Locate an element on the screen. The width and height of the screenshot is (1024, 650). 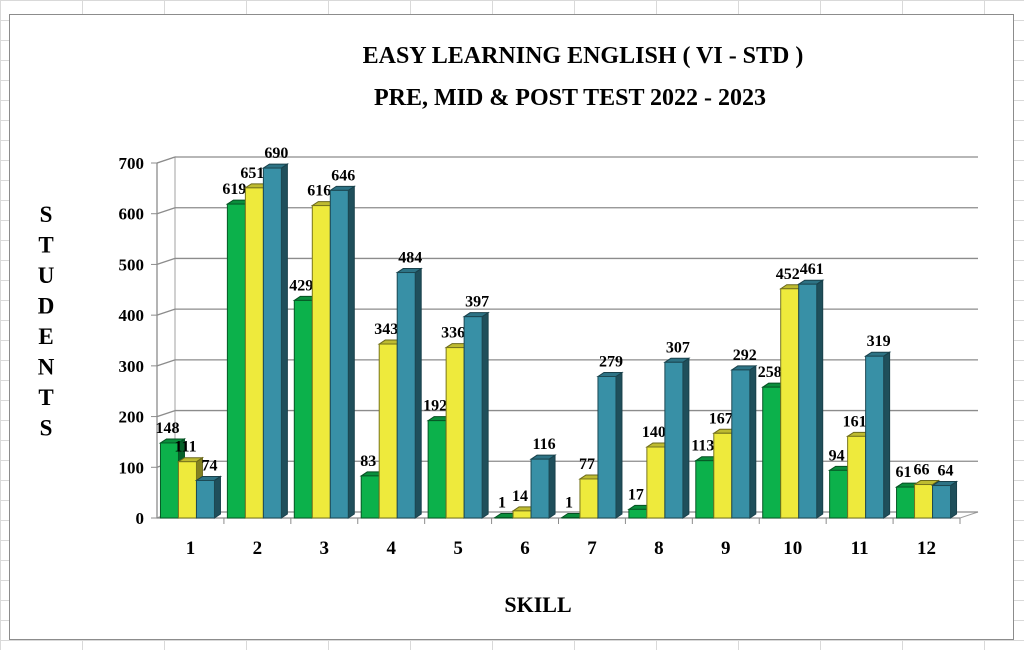
data-label: 17 is located at coordinates (636, 494).